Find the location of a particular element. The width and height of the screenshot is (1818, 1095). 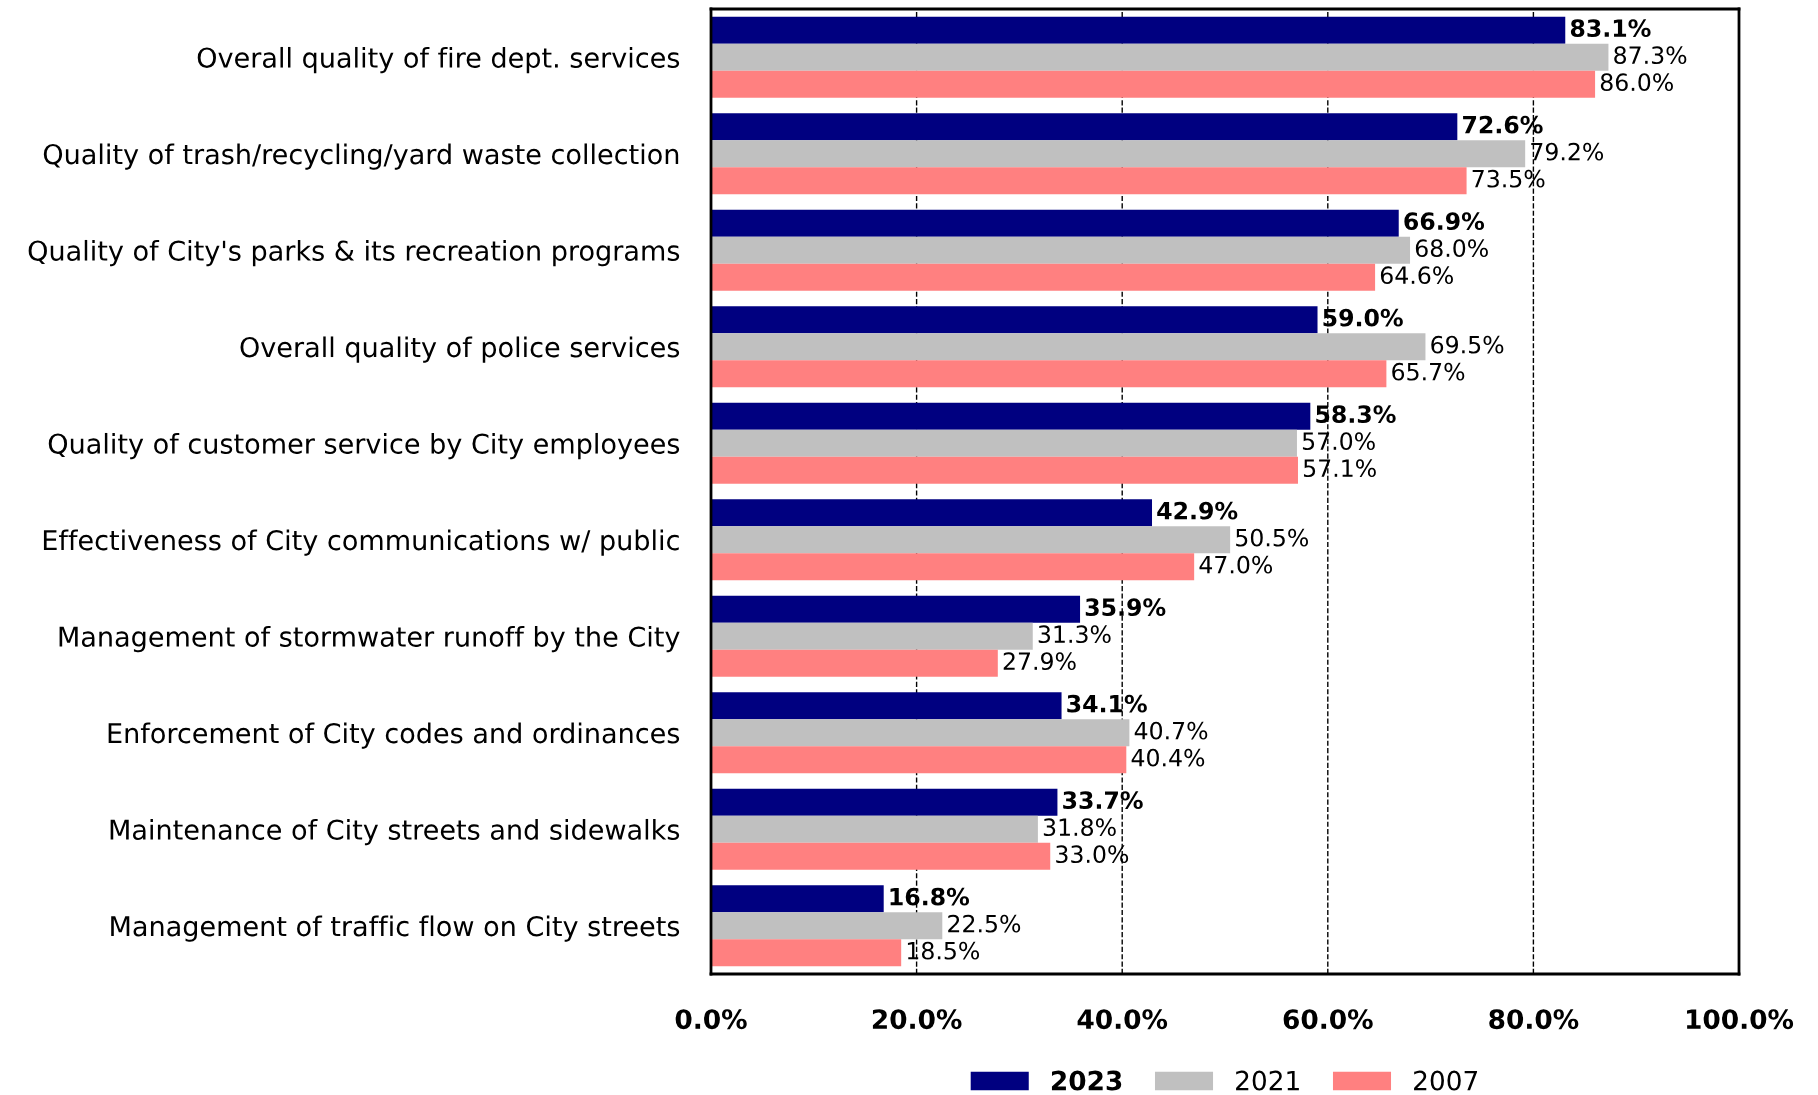

y-tick-label: Management of stormwater runoff by the City is located at coordinates (369, 639).